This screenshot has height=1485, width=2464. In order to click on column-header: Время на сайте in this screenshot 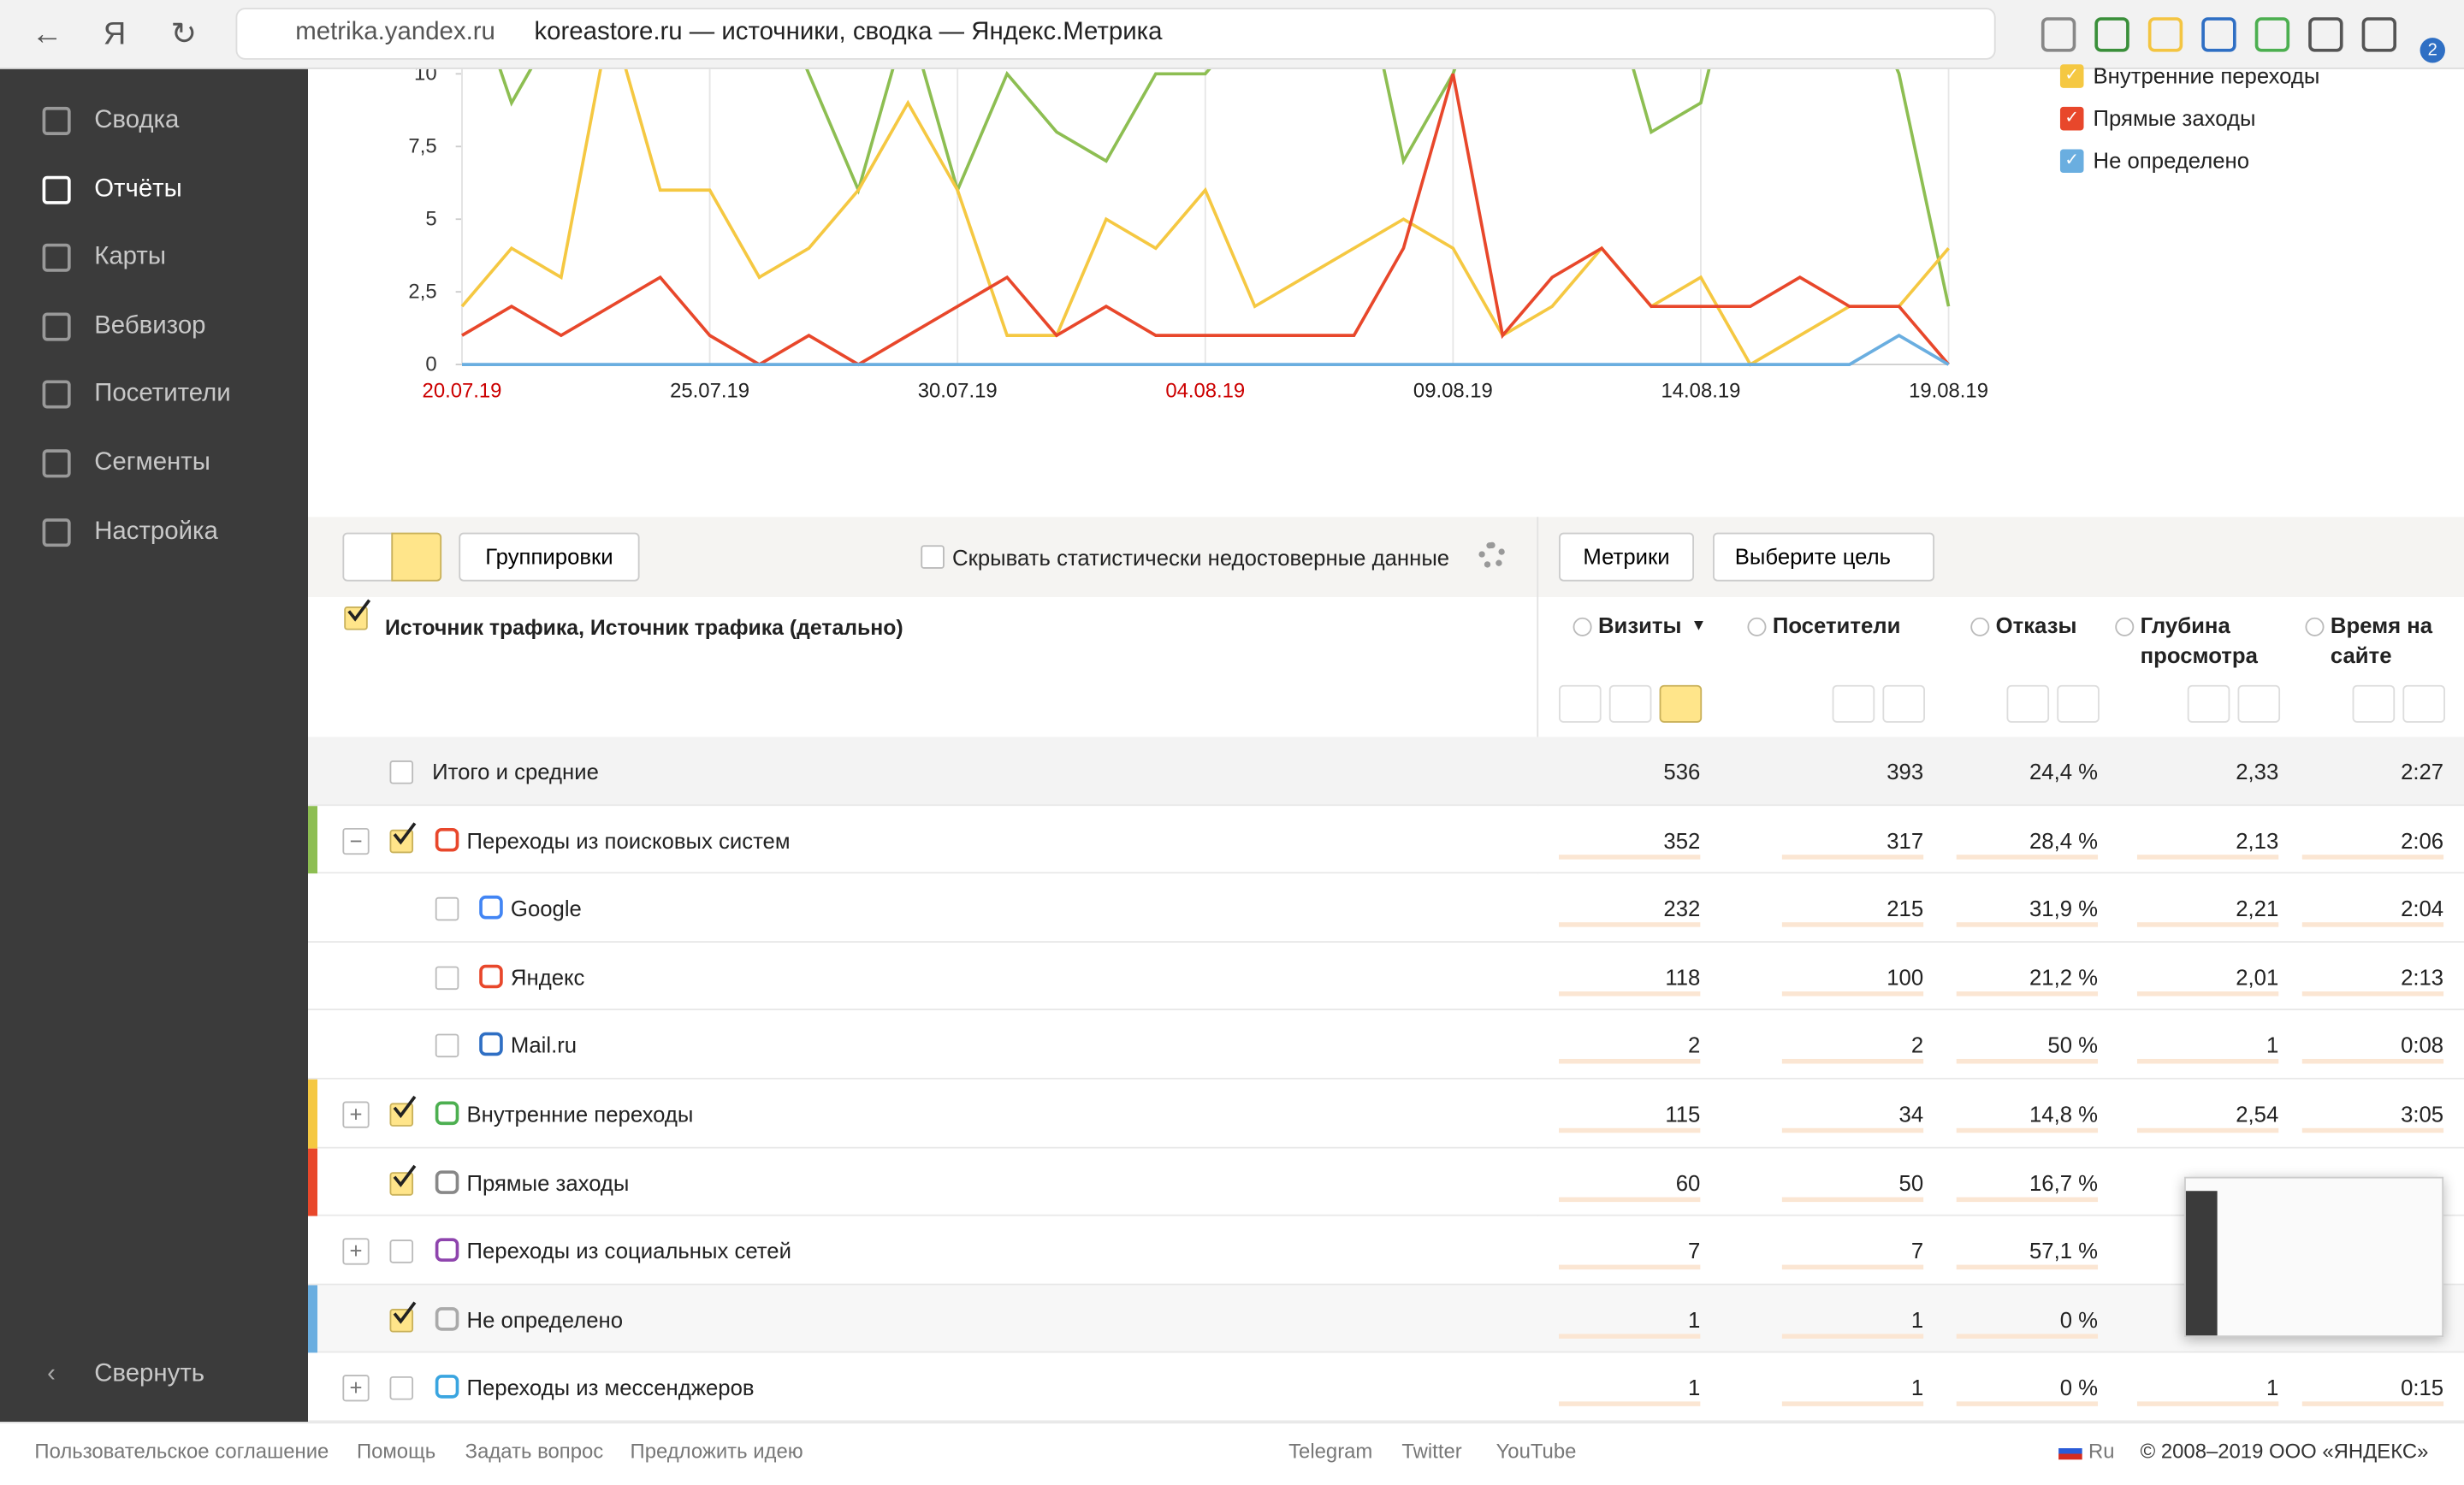, I will do `click(2381, 640)`.